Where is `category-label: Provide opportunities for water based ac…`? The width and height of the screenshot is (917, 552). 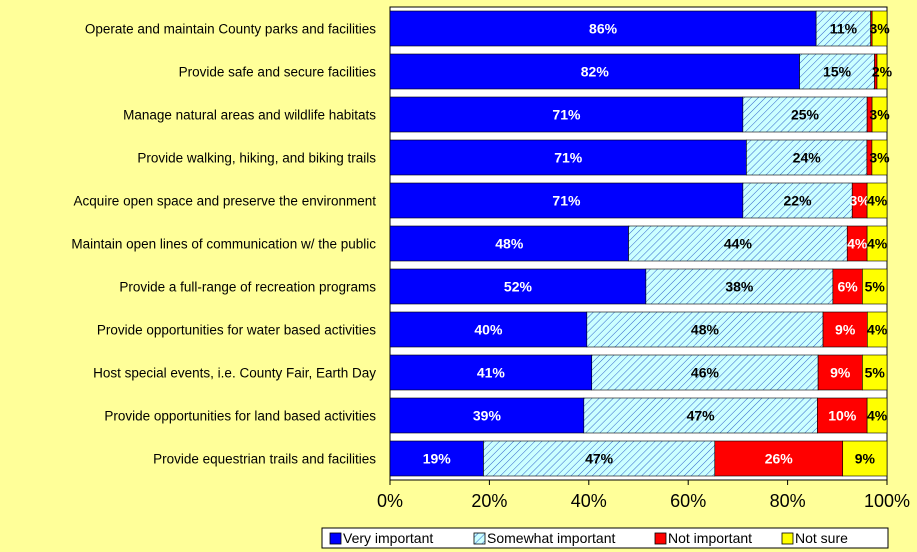
category-label: Provide opportunities for water based ac… is located at coordinates (236, 330).